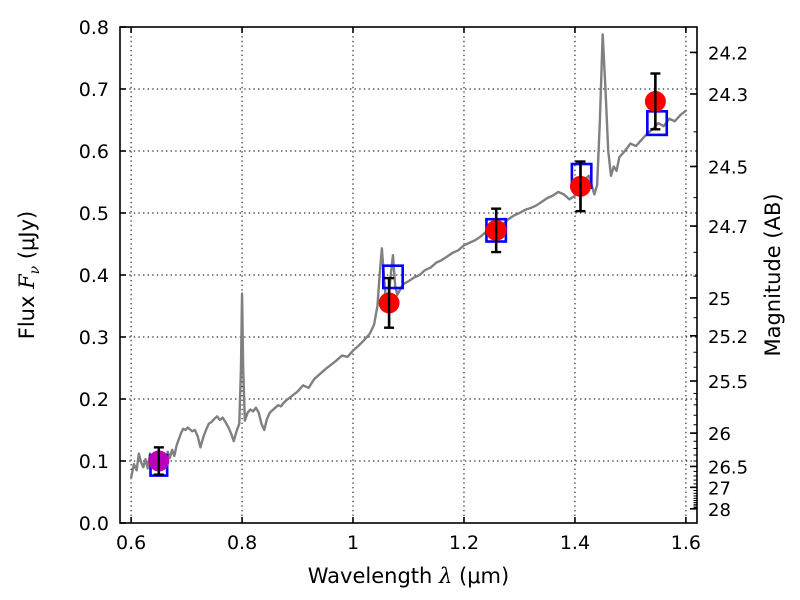  What do you see at coordinates (728, 168) in the screenshot?
I see `right-tick-label: 24.5` at bounding box center [728, 168].